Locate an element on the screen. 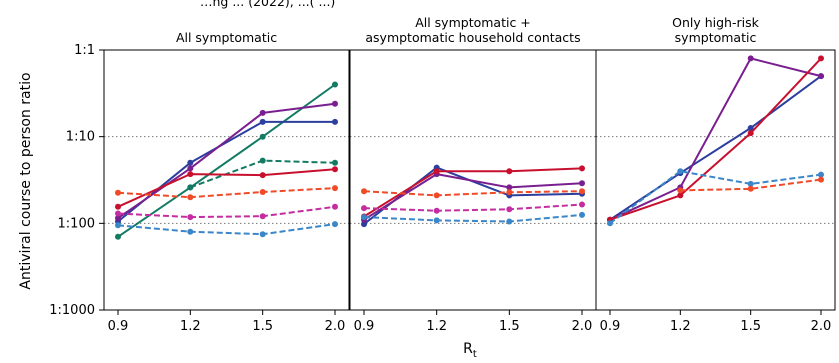  y-tick-label: 1:10 is located at coordinates (80, 137).